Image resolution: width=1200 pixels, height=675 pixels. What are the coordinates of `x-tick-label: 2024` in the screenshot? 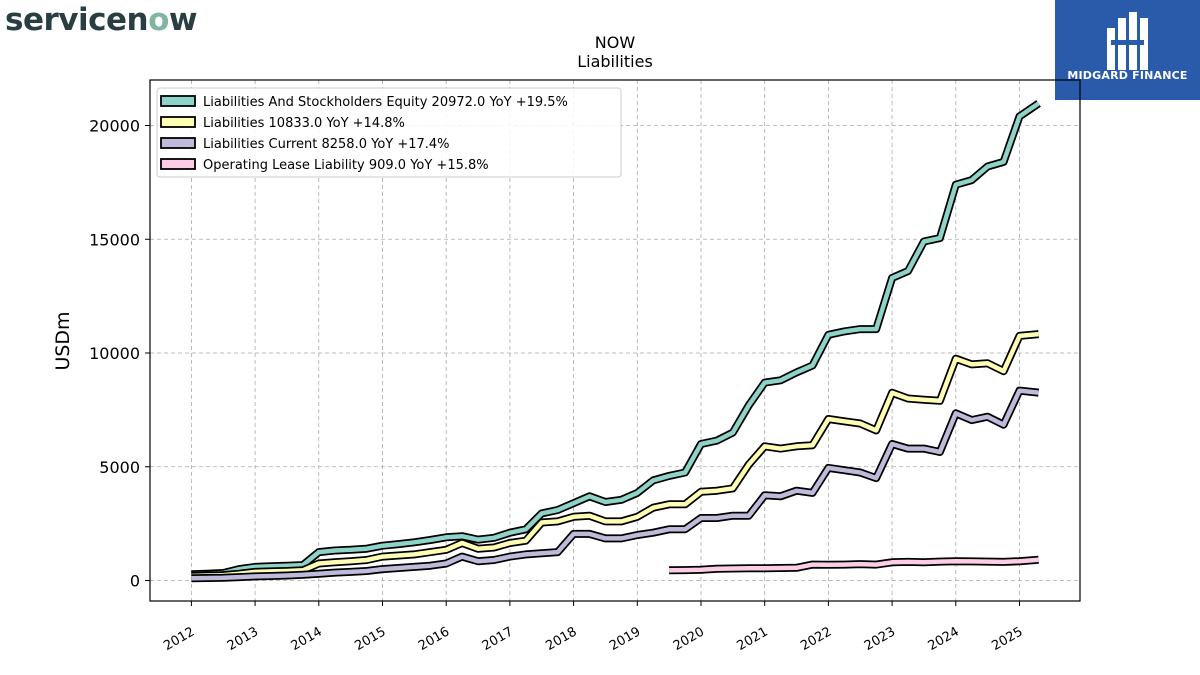 It's located at (944, 639).